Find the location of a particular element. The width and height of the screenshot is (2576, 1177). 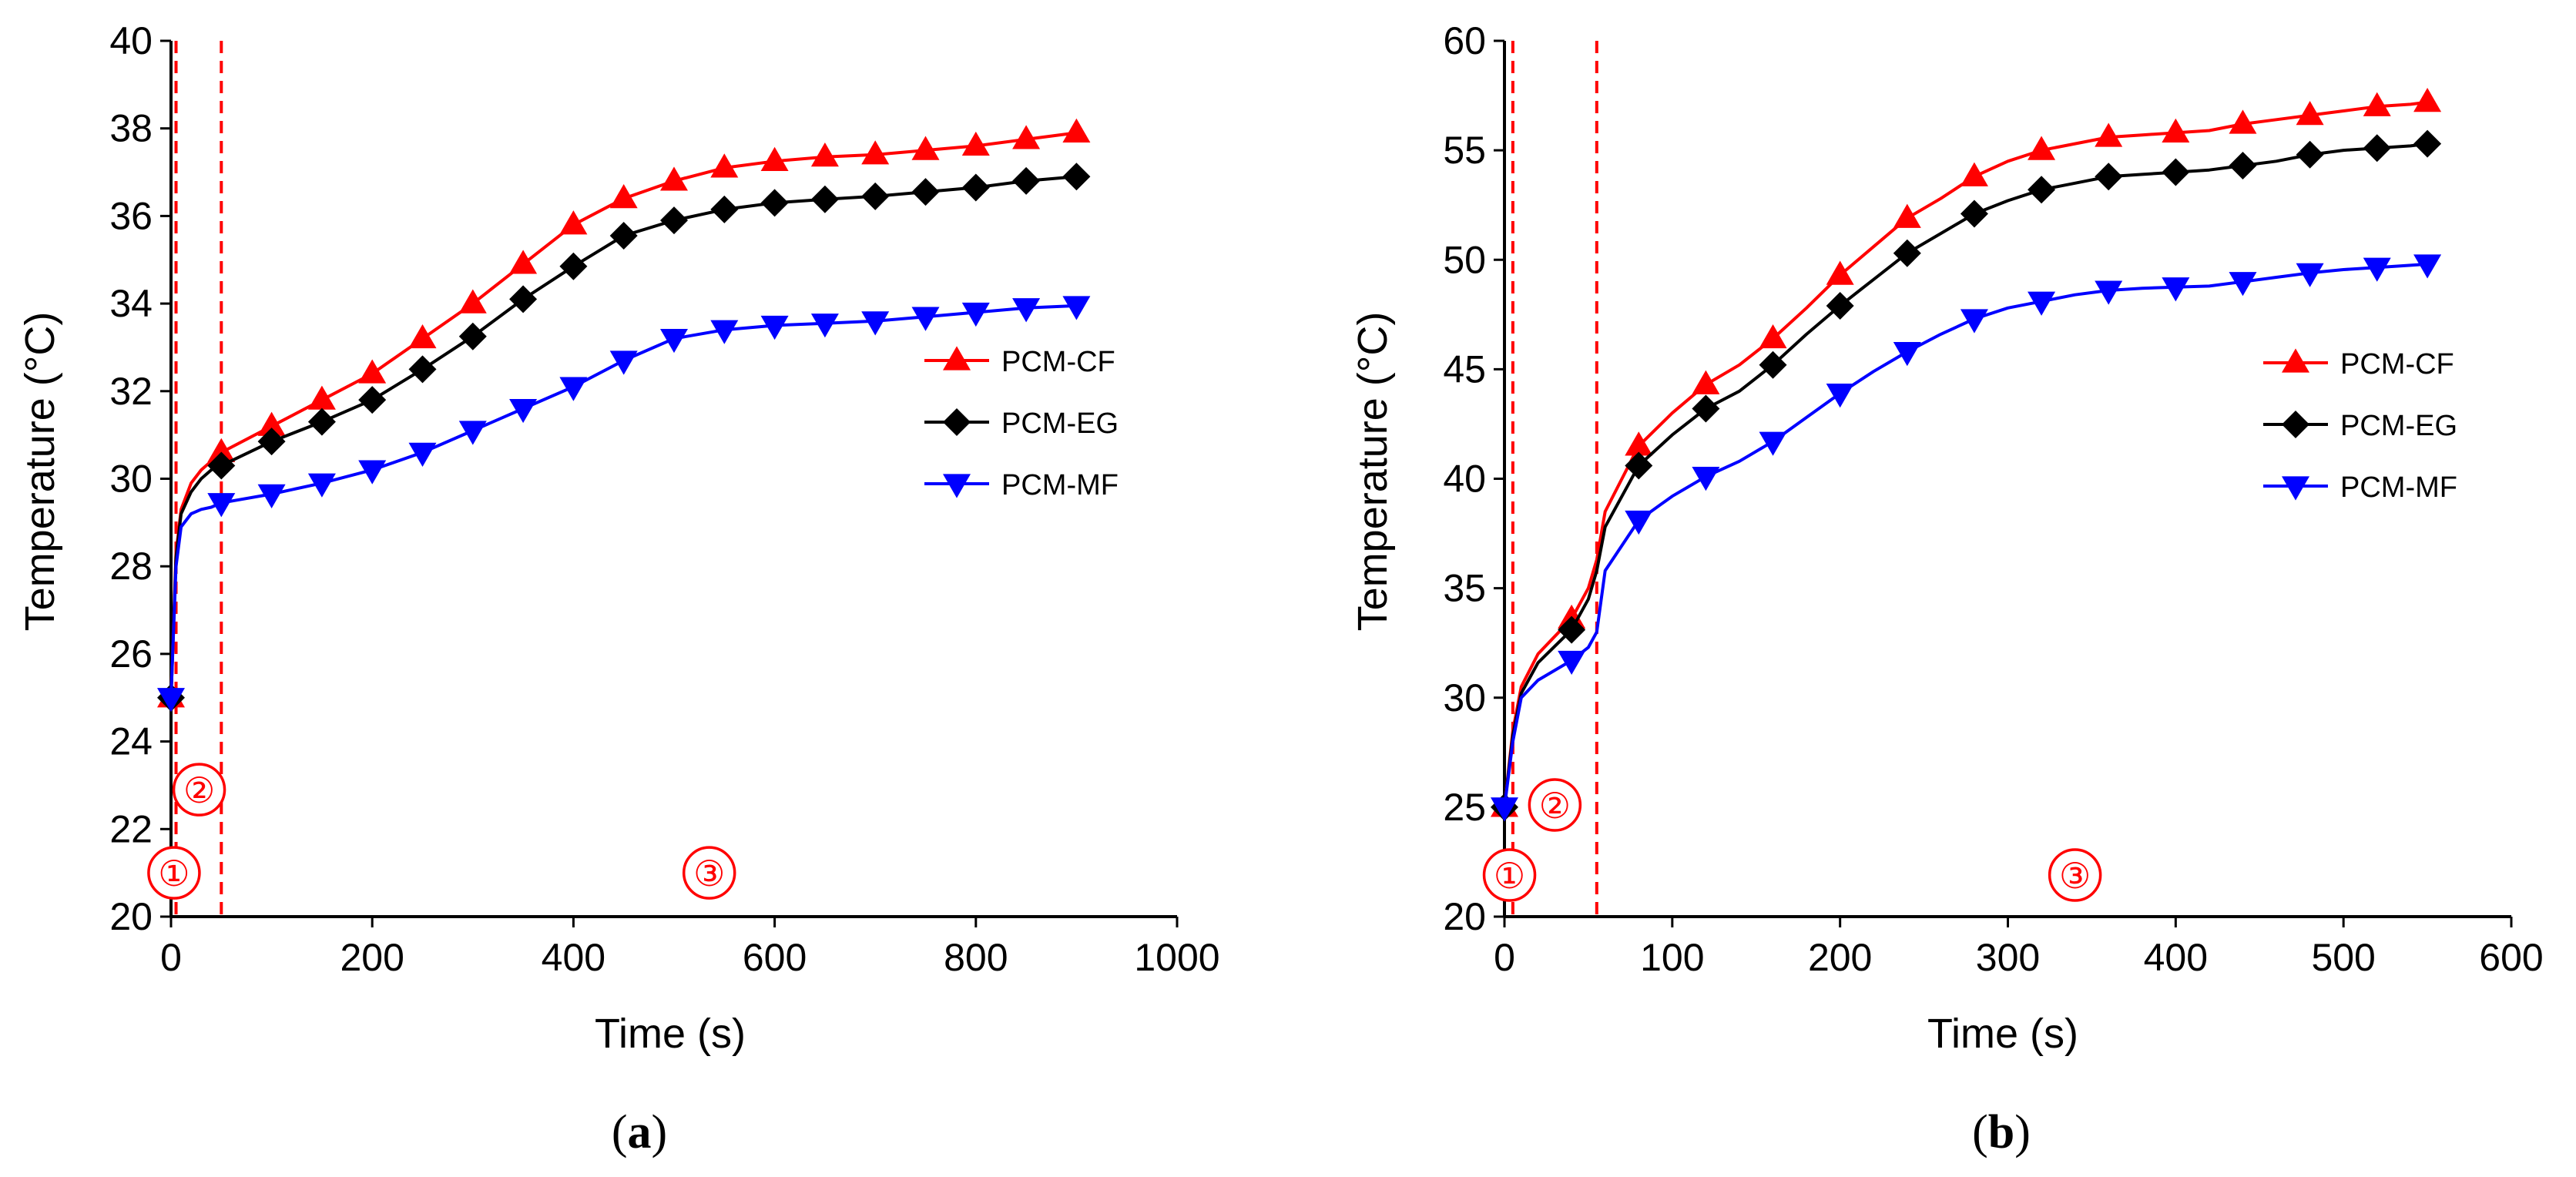

y-tick-label: 55 is located at coordinates (1464, 150).